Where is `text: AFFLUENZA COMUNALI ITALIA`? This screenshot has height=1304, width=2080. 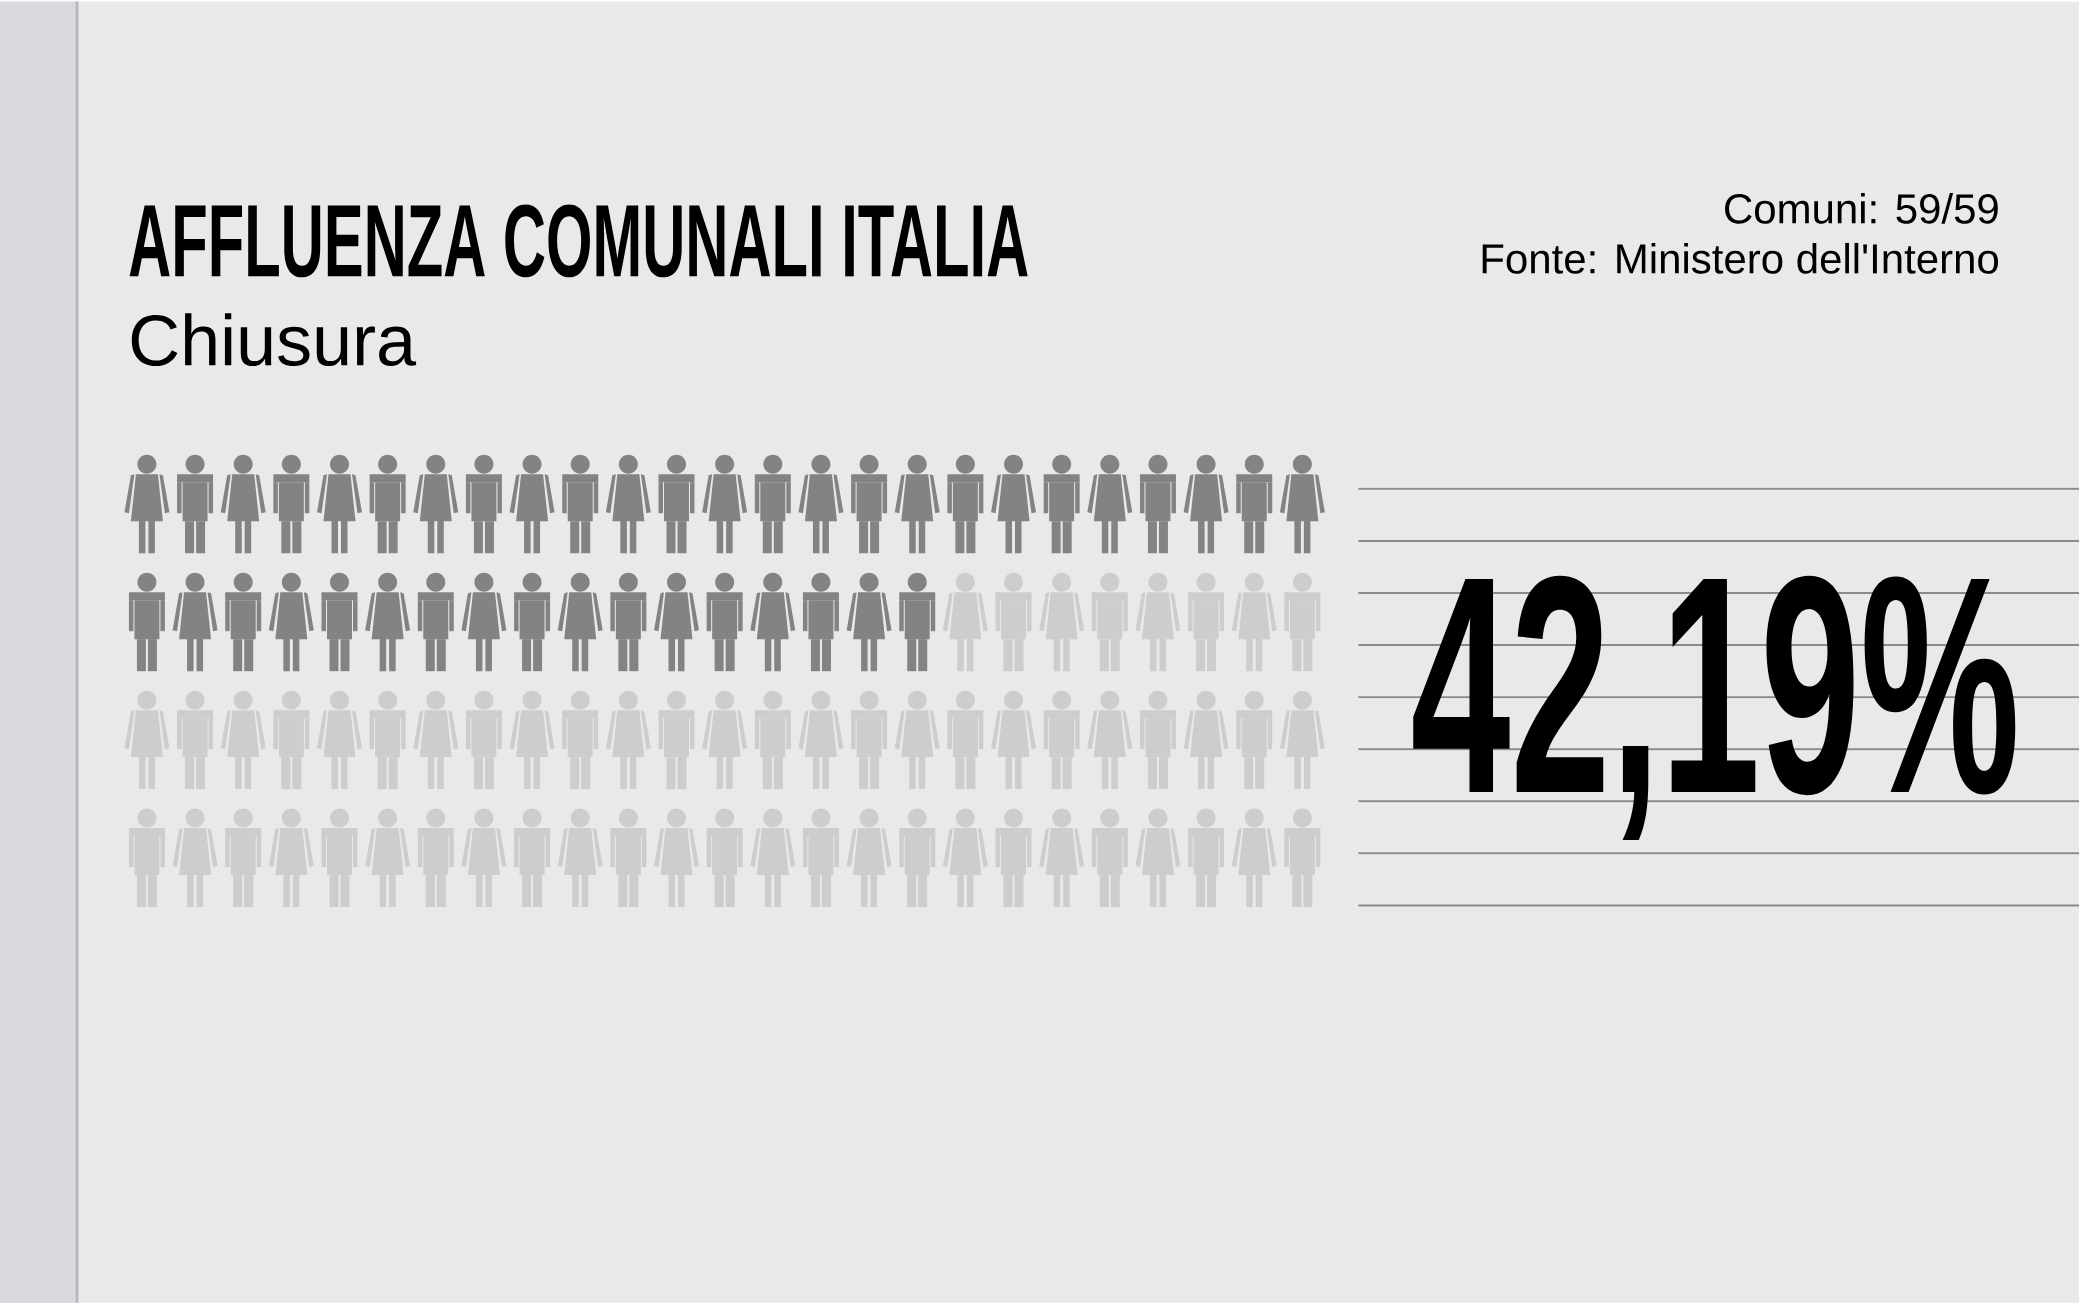 text: AFFLUENZA COMUNALI ITALIA is located at coordinates (578, 241).